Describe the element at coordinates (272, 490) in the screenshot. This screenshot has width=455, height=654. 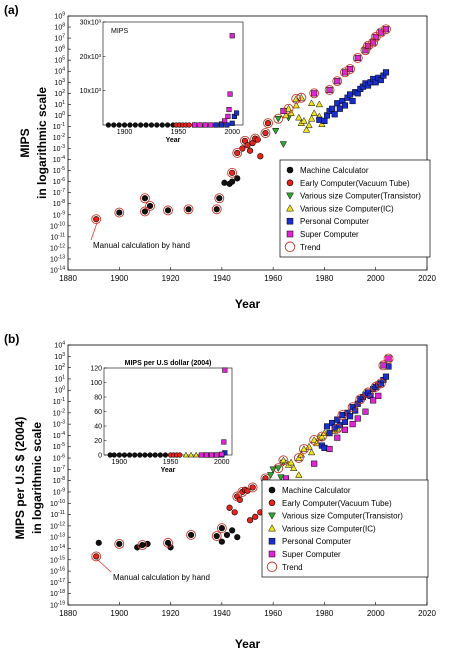
I see `legend-marker-machine` at that location.